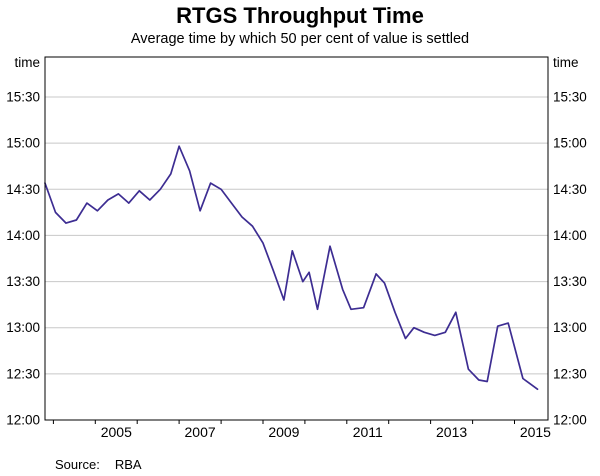  What do you see at coordinates (23, 420) in the screenshot?
I see `y-tick-label-left: 12:00` at bounding box center [23, 420].